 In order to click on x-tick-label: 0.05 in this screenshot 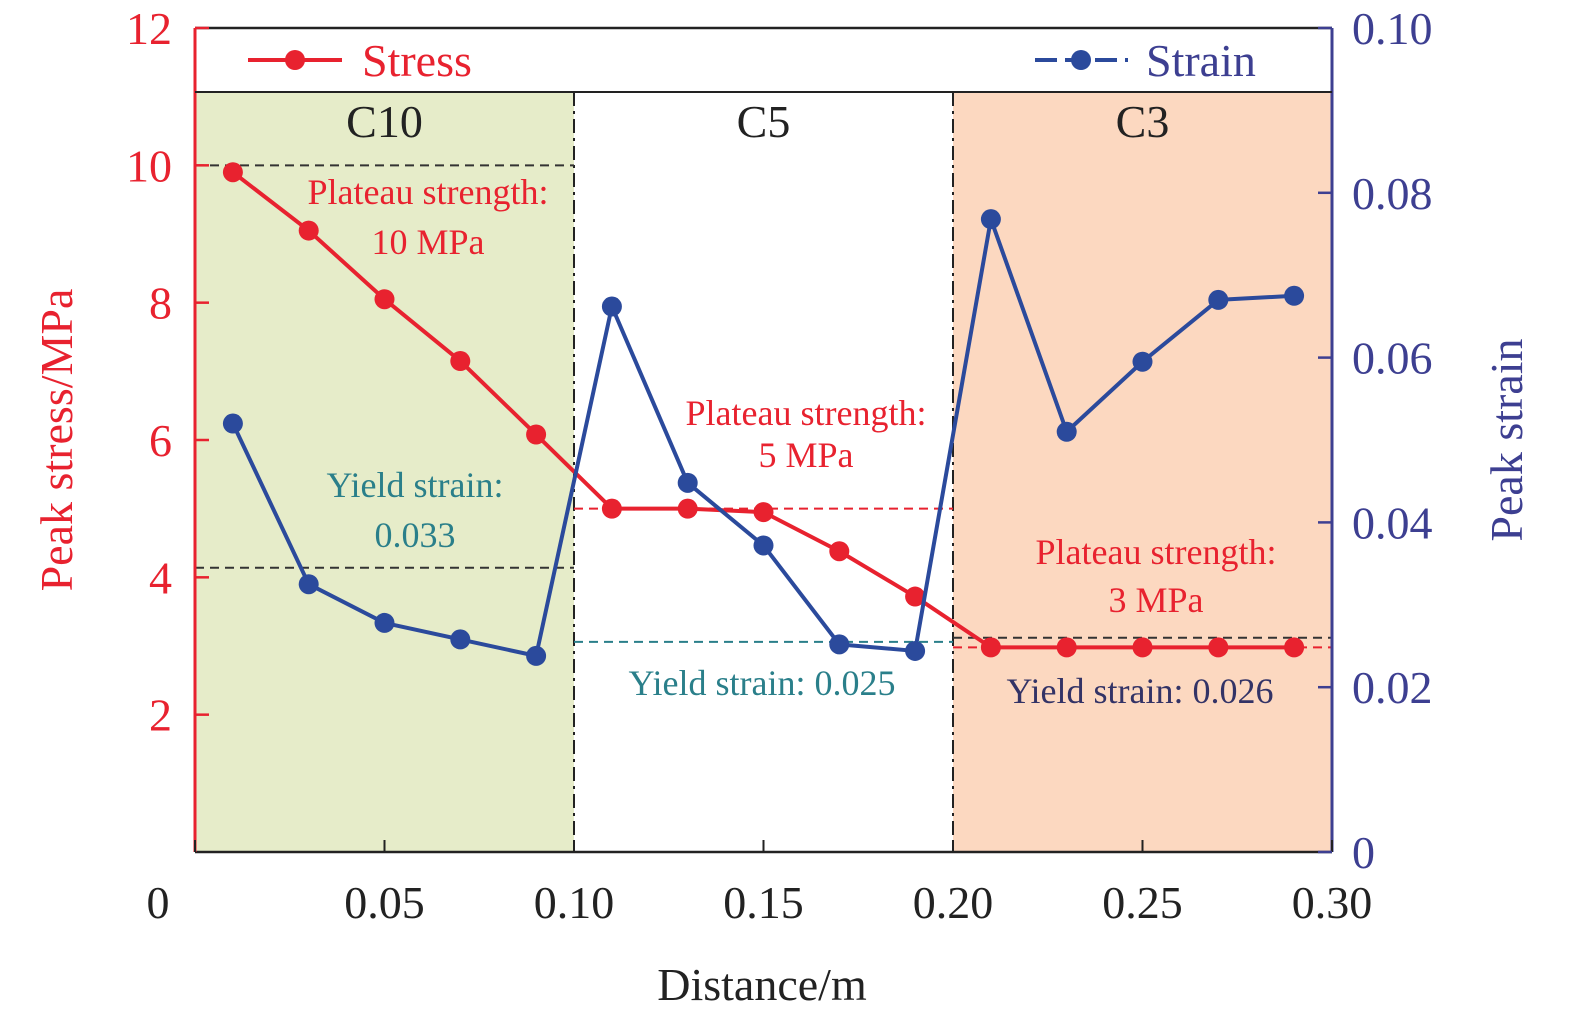, I will do `click(384, 902)`.